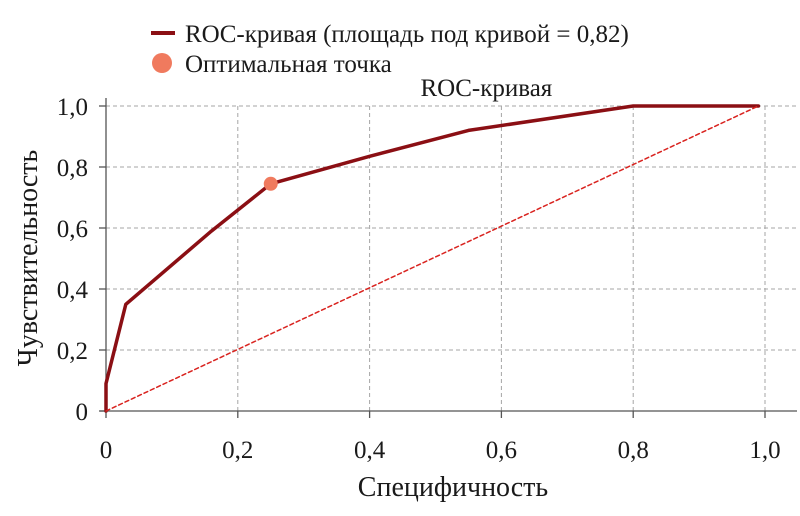 The width and height of the screenshot is (800, 516). What do you see at coordinates (764, 450) in the screenshot?
I see `x-tick-label-5: 1,0` at bounding box center [764, 450].